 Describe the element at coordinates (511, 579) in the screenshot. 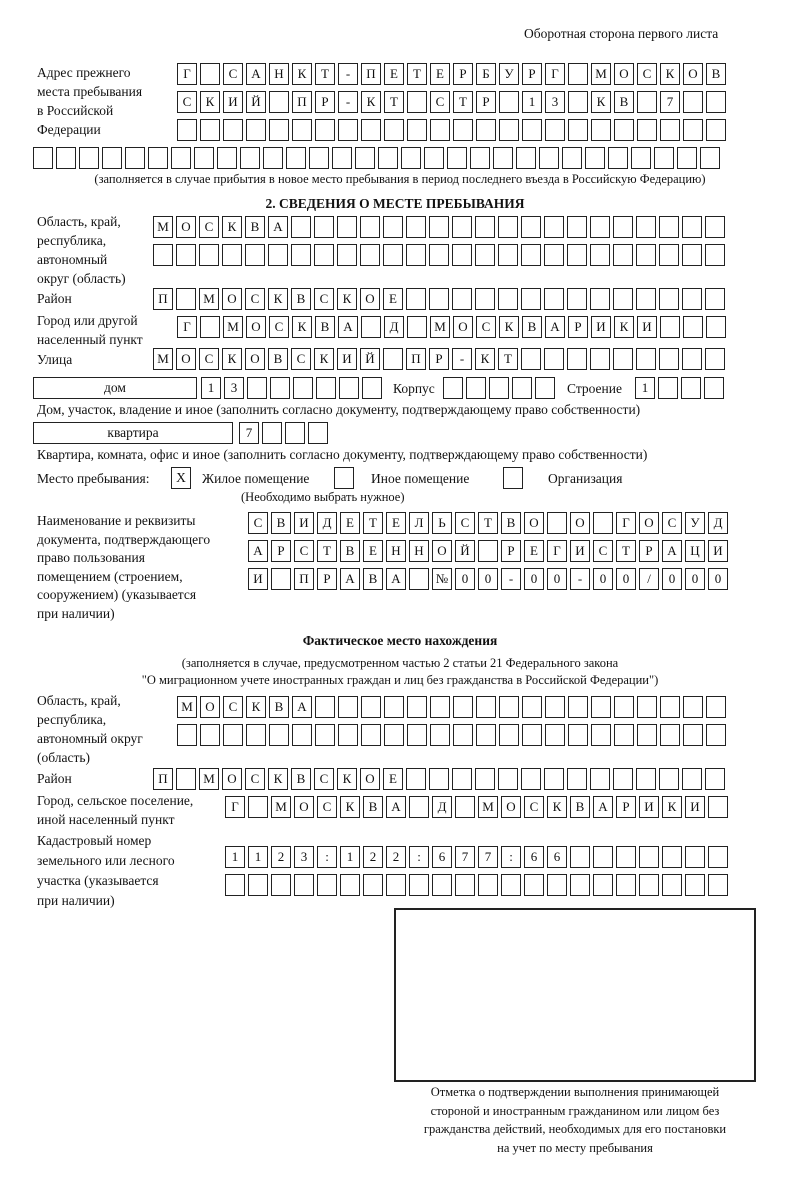

I see `char-cell: -` at that location.